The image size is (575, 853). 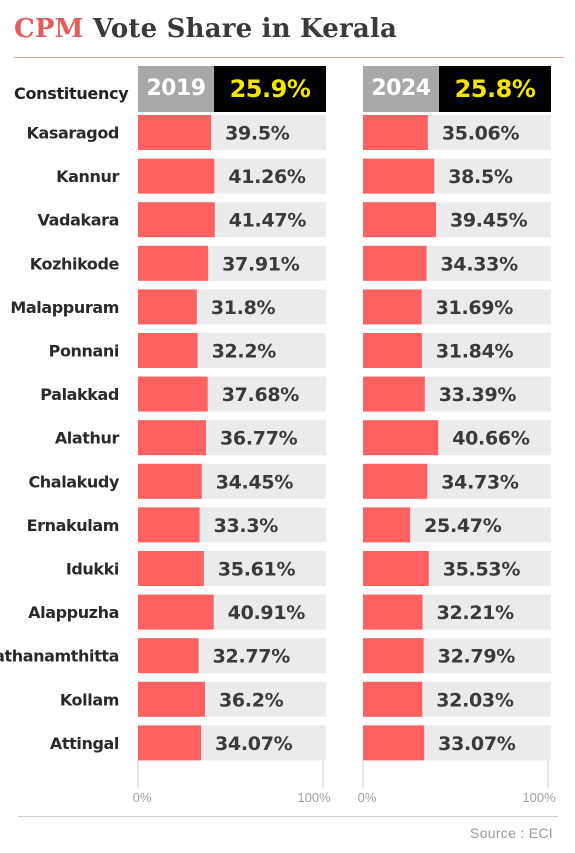 What do you see at coordinates (73, 525) in the screenshot?
I see `category-label: Ernakulam` at bounding box center [73, 525].